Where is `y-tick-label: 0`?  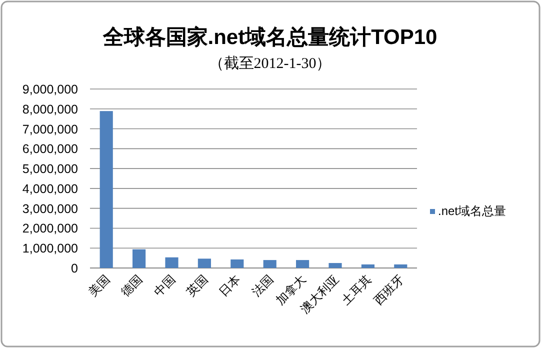
y-tick-label: 0 is located at coordinates (74, 269).